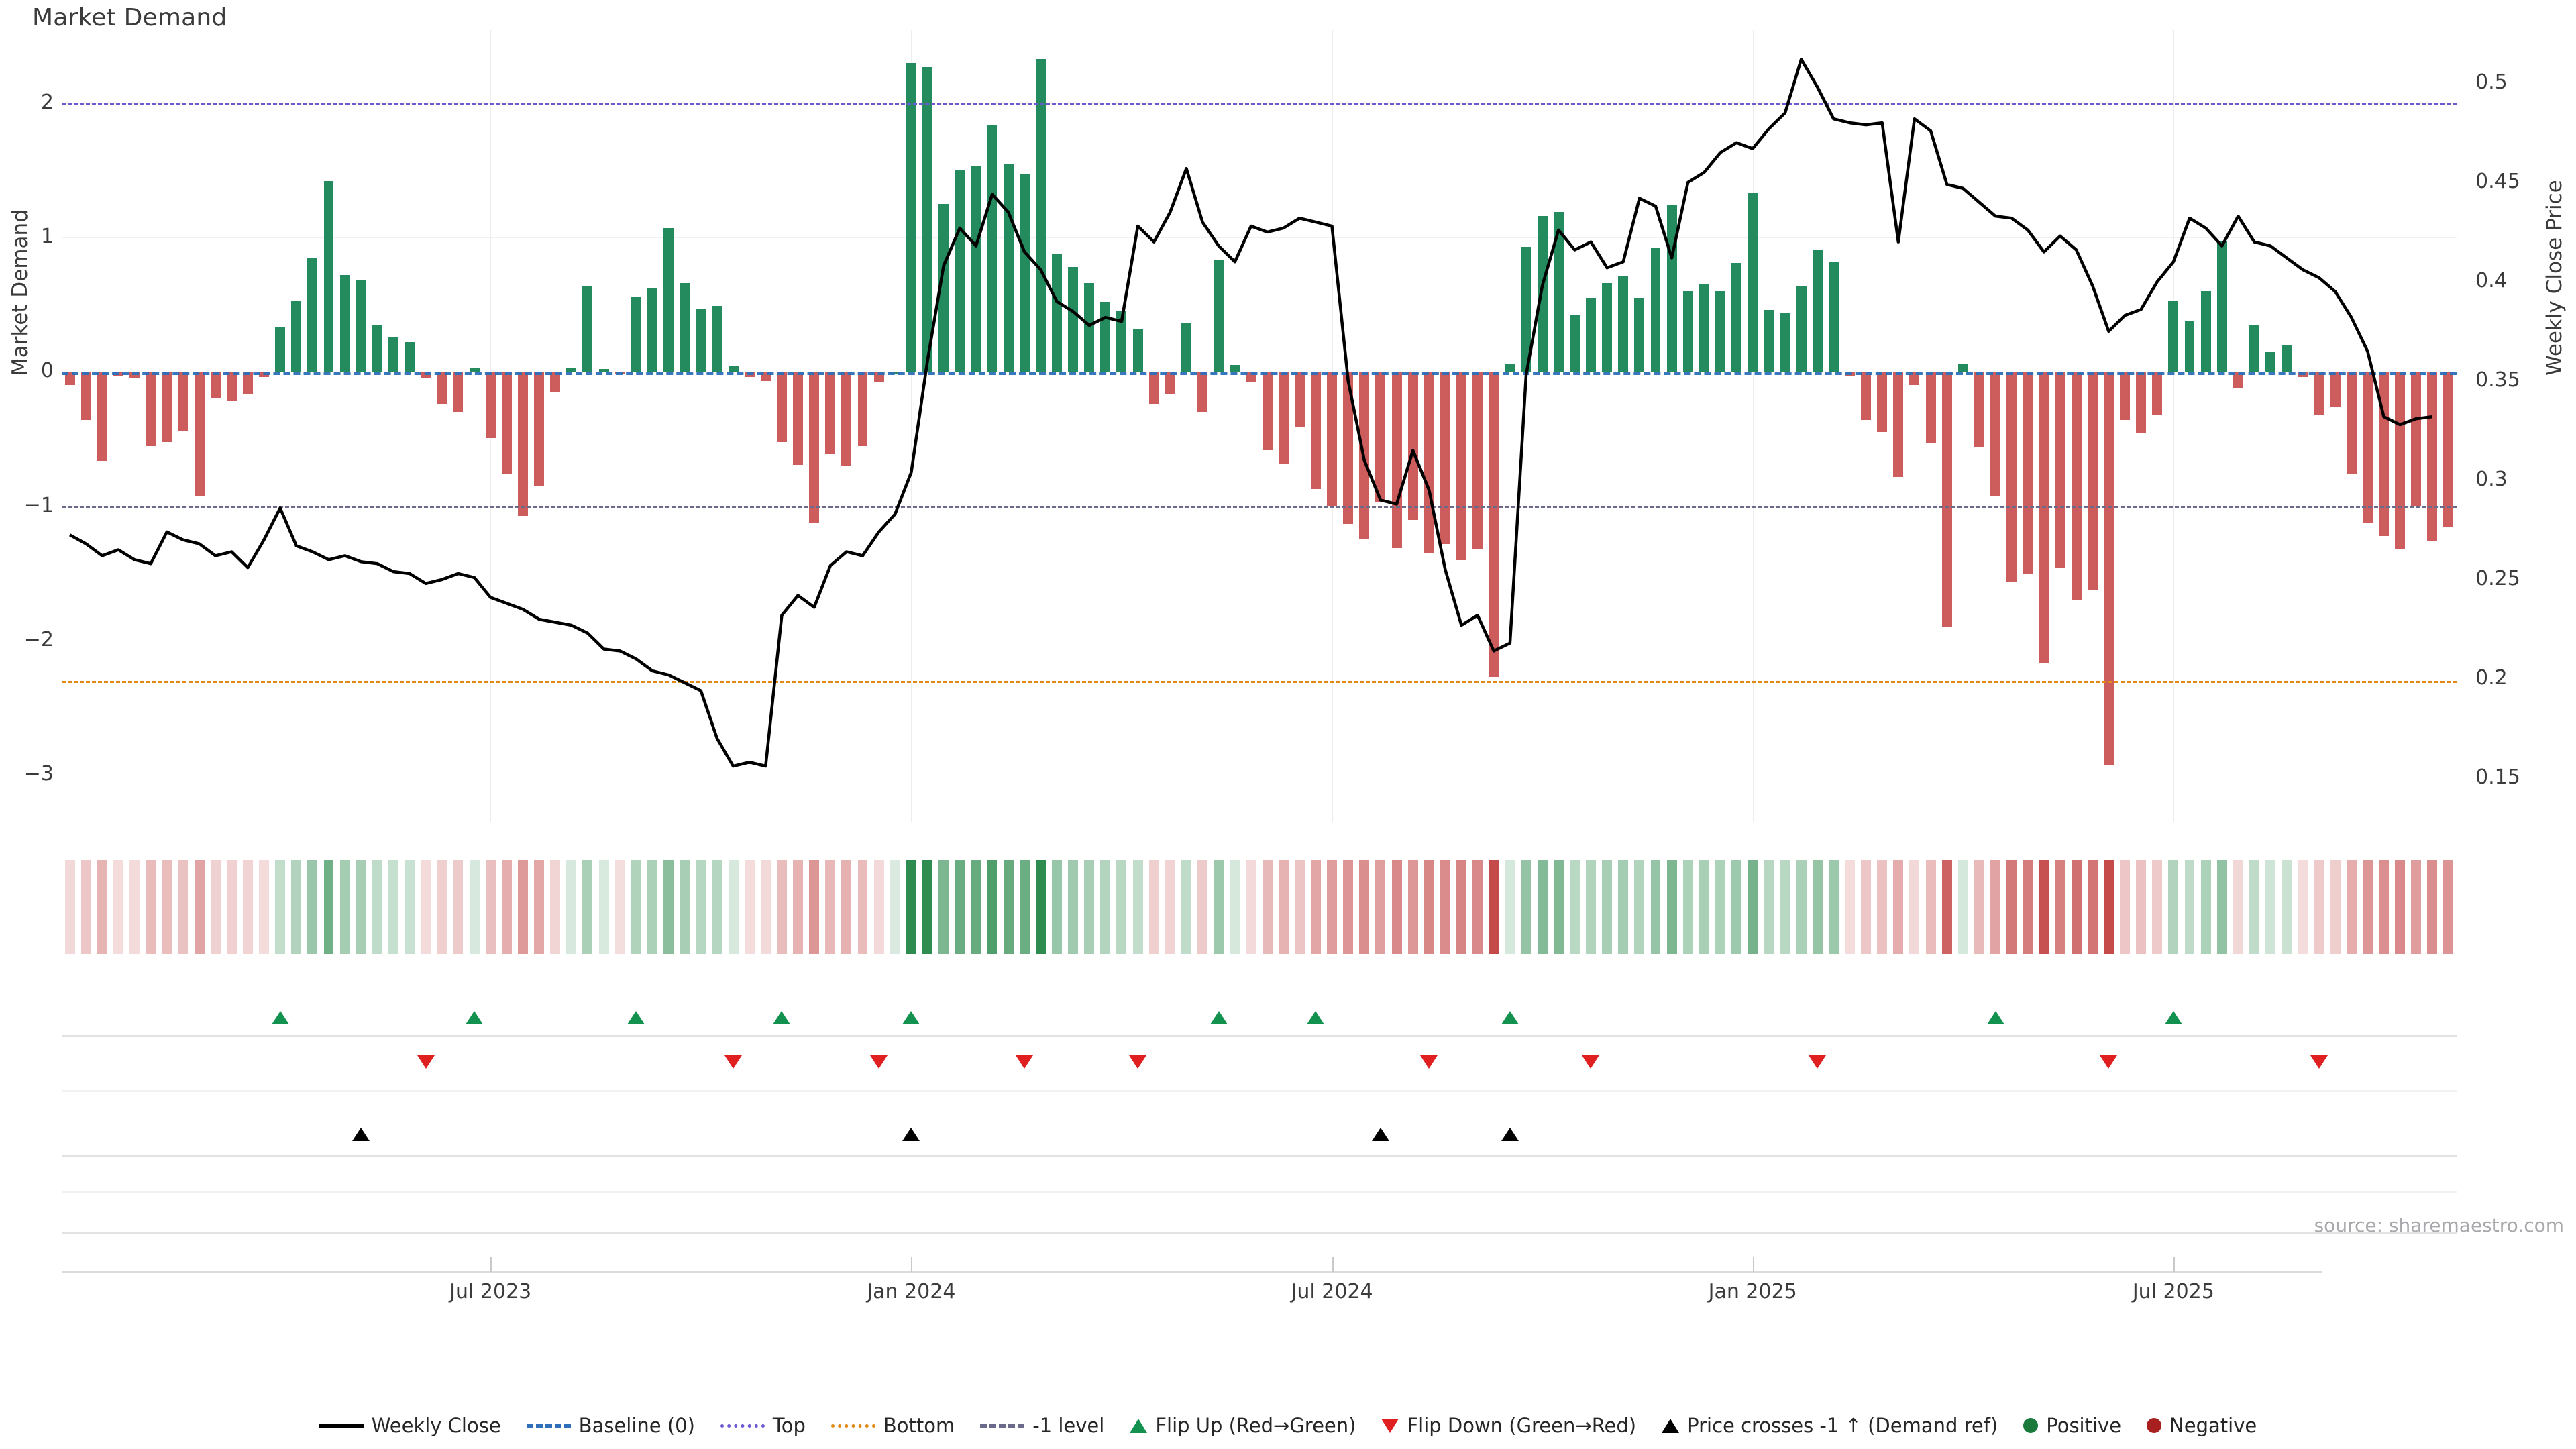  Describe the element at coordinates (341, 1426) in the screenshot. I see `line-solid-icon` at that location.